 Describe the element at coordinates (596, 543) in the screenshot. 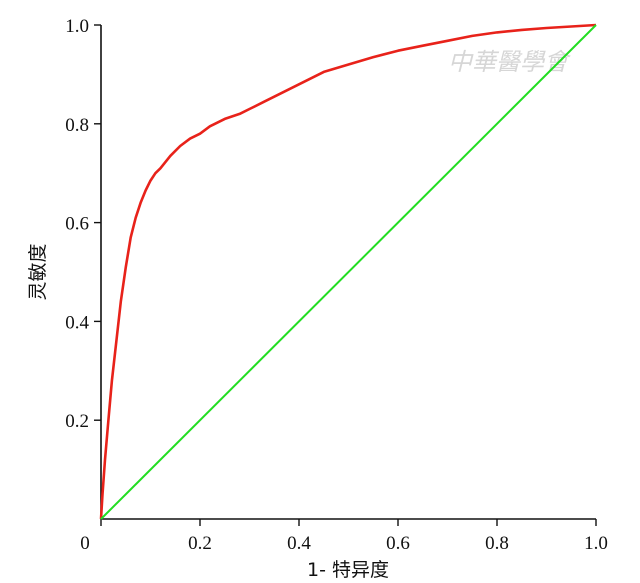

I see `x-tick-label: 1.0` at that location.